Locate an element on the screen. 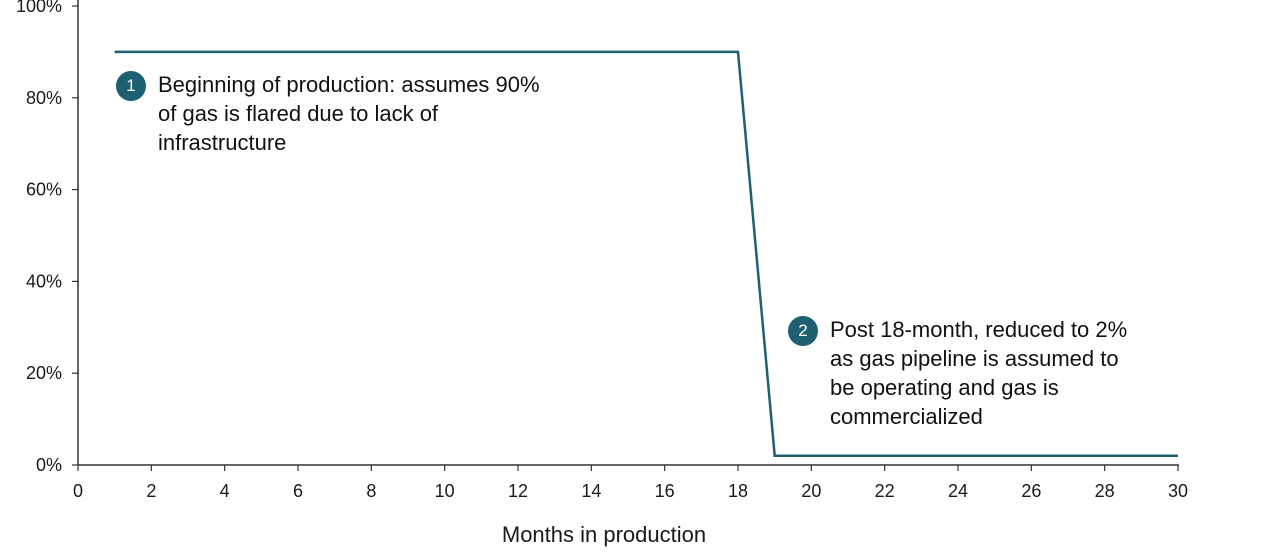  x-tick-label: 20 is located at coordinates (811, 491).